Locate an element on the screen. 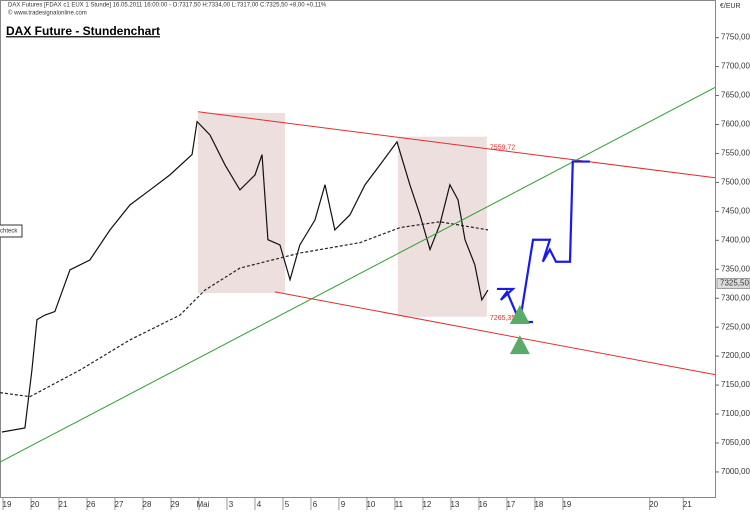  y-tick-label: 7200,00 is located at coordinates (735, 355).